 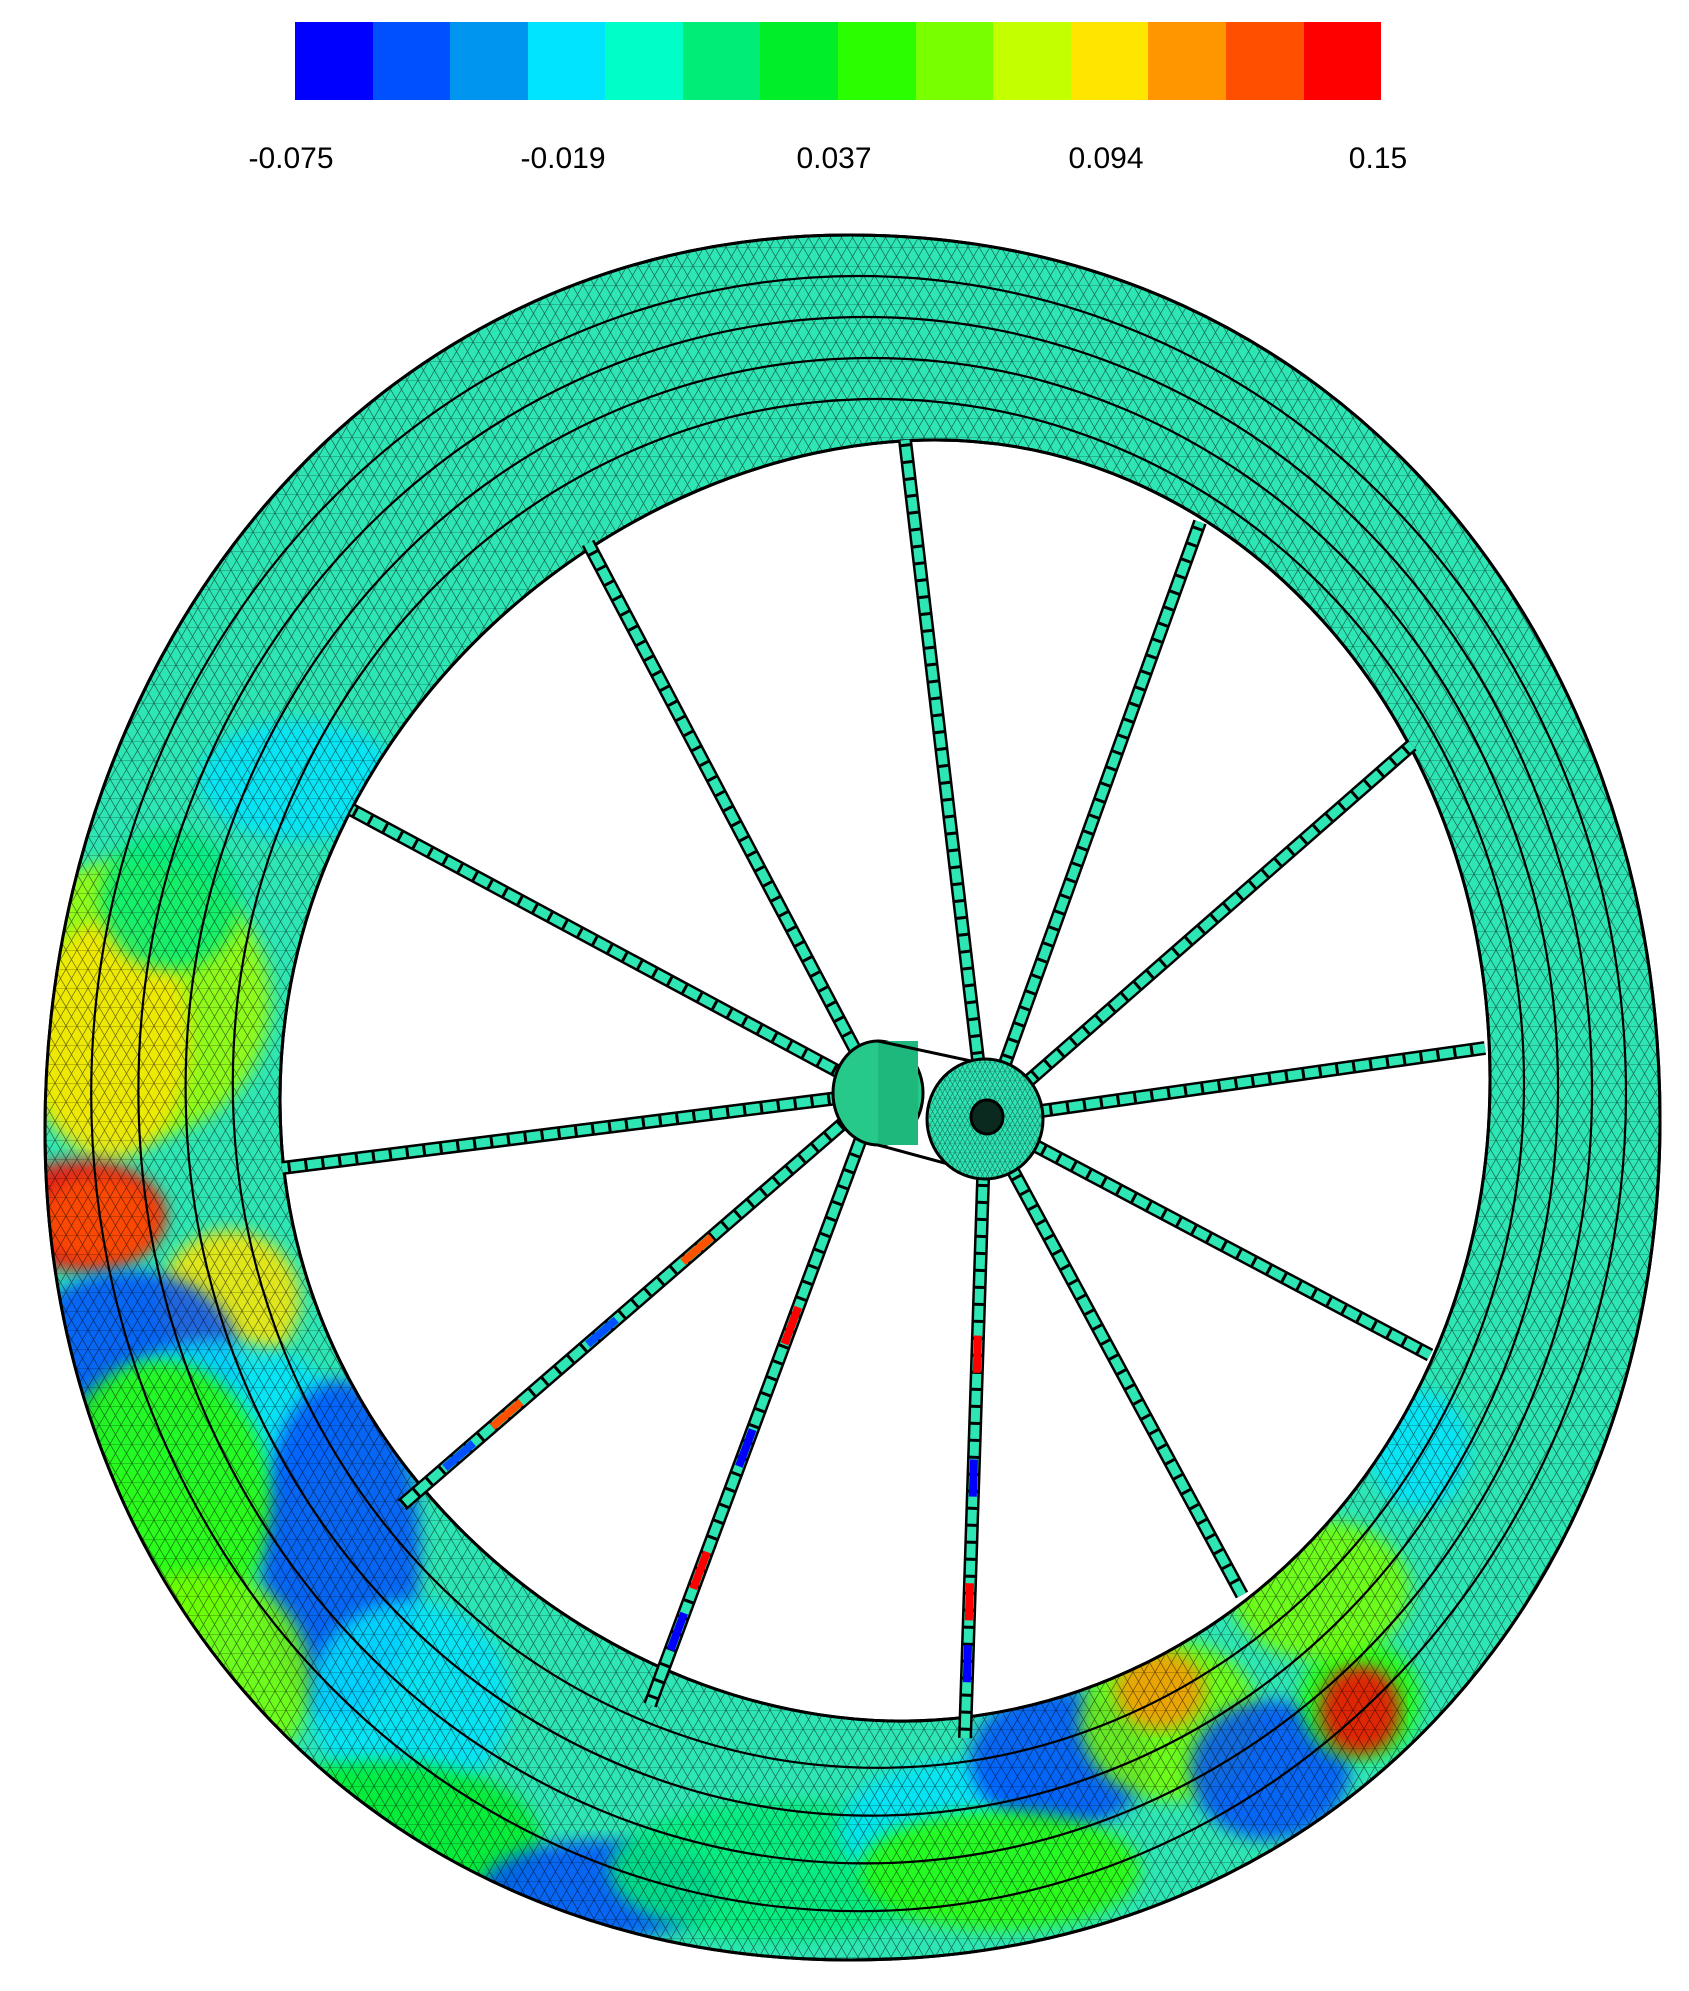 I want to click on colorbar, so click(x=838, y=61).